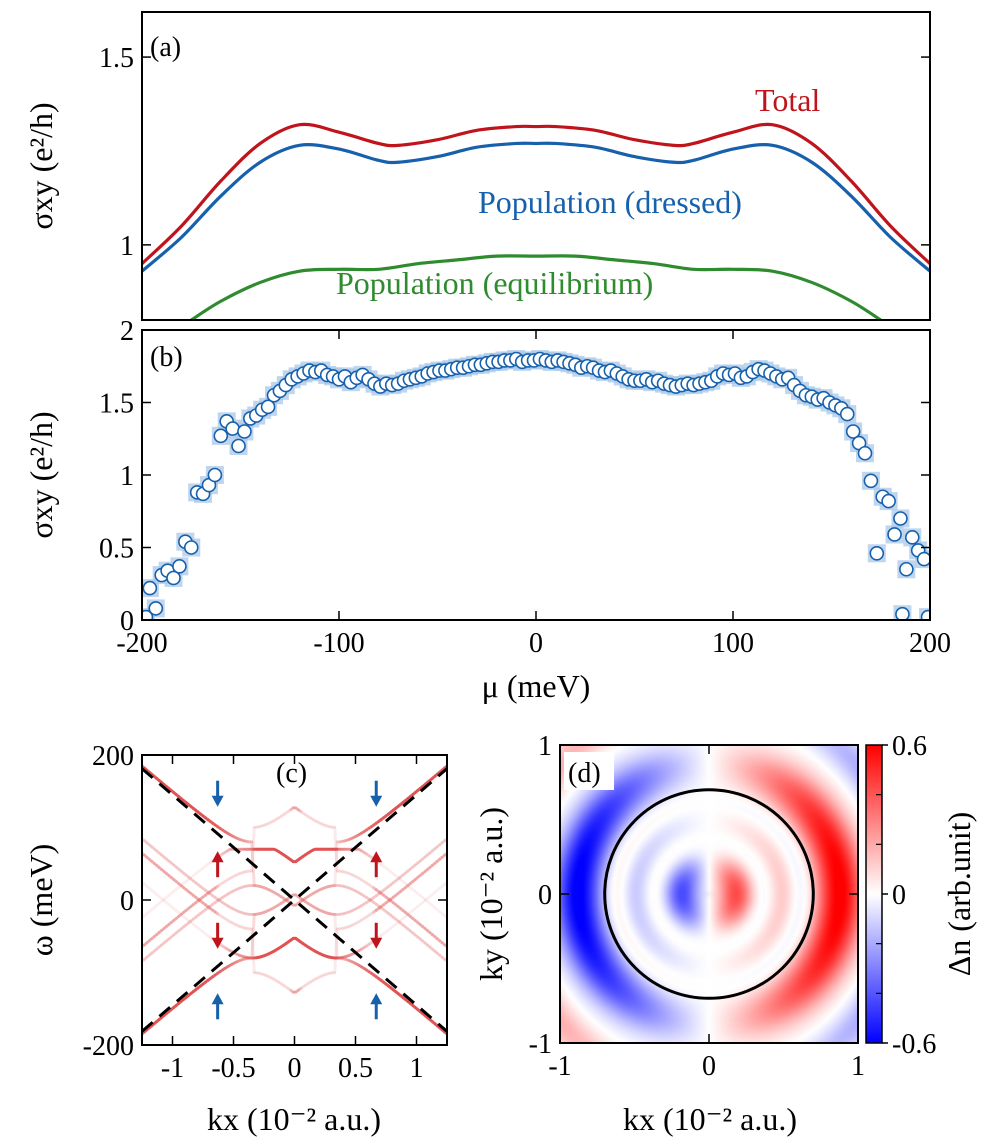  I want to click on panel-c-ytick-label-2: 200, so click(113, 756).